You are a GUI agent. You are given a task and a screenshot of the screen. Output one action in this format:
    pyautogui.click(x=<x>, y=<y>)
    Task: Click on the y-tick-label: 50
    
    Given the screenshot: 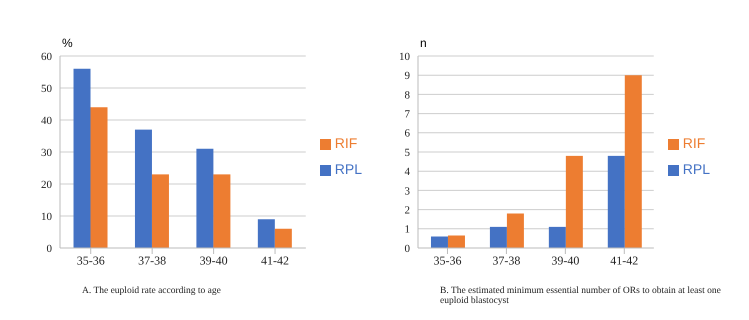 What is the action you would take?
    pyautogui.click(x=46, y=88)
    